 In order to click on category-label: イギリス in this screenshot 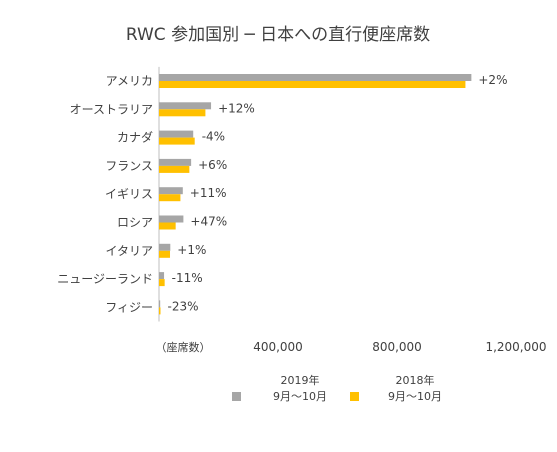, I will do `click(129, 194)`.